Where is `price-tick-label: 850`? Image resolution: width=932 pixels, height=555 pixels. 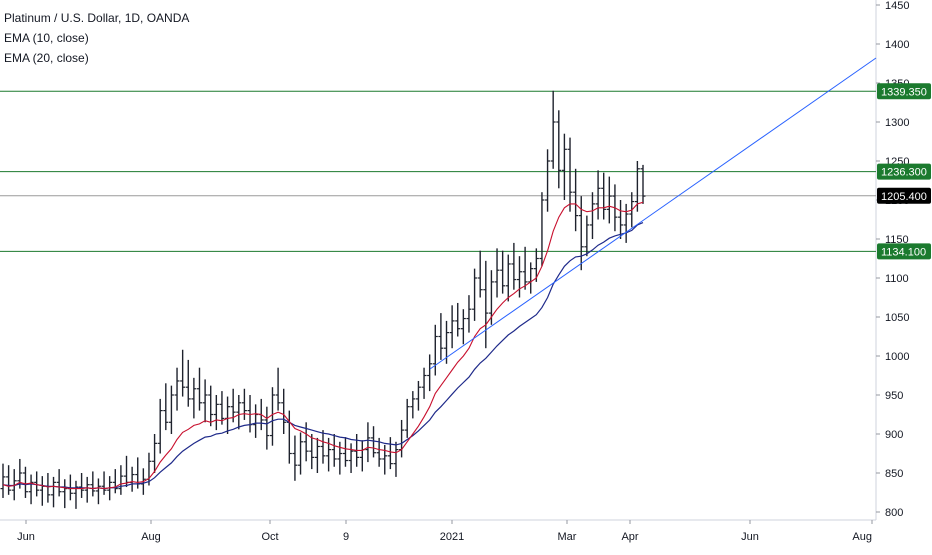 price-tick-label: 850 is located at coordinates (894, 474).